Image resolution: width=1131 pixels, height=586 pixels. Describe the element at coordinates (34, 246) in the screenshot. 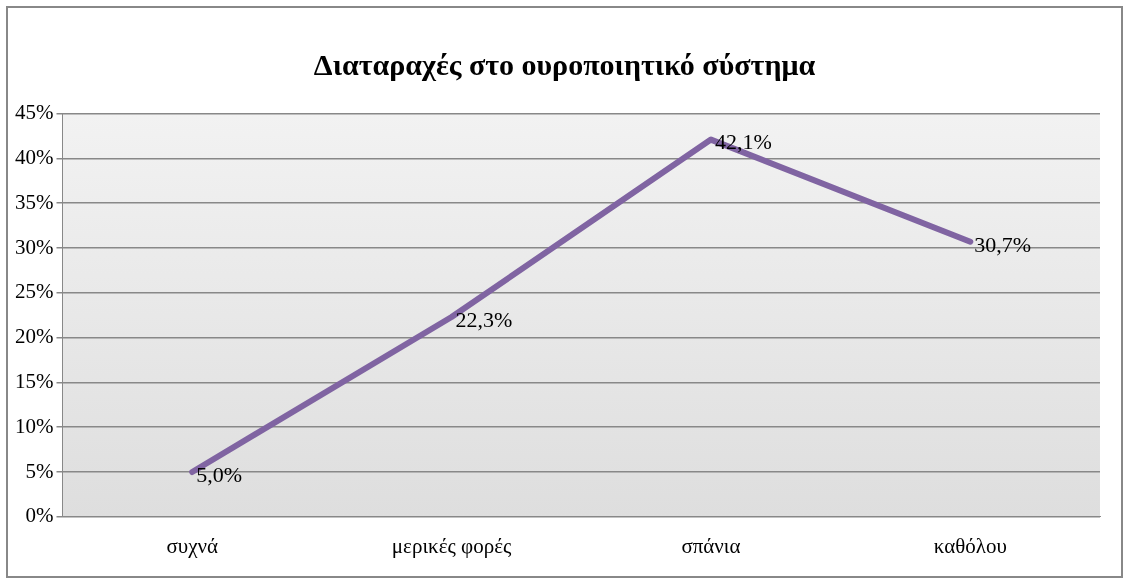

I see `y-tick-label: 30%` at that location.